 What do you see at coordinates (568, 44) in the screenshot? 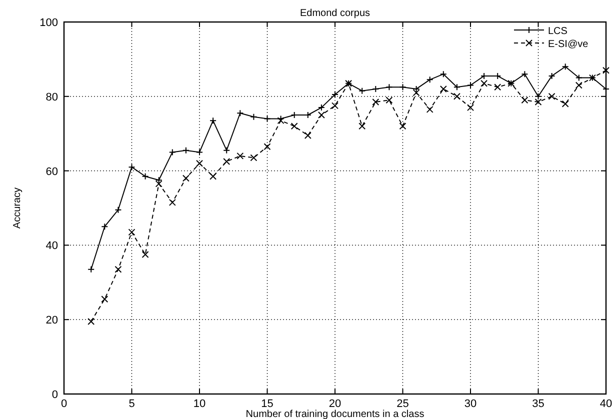
I see `legend-label: E-SI@ve` at bounding box center [568, 44].